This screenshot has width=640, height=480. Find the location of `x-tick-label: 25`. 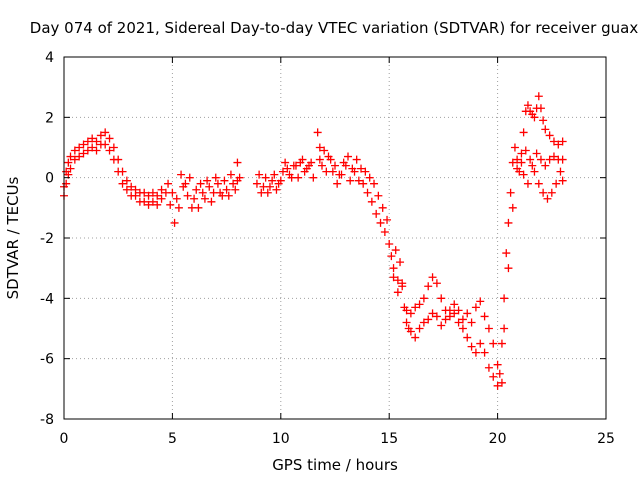

x-tick-label: 25 is located at coordinates (606, 439).